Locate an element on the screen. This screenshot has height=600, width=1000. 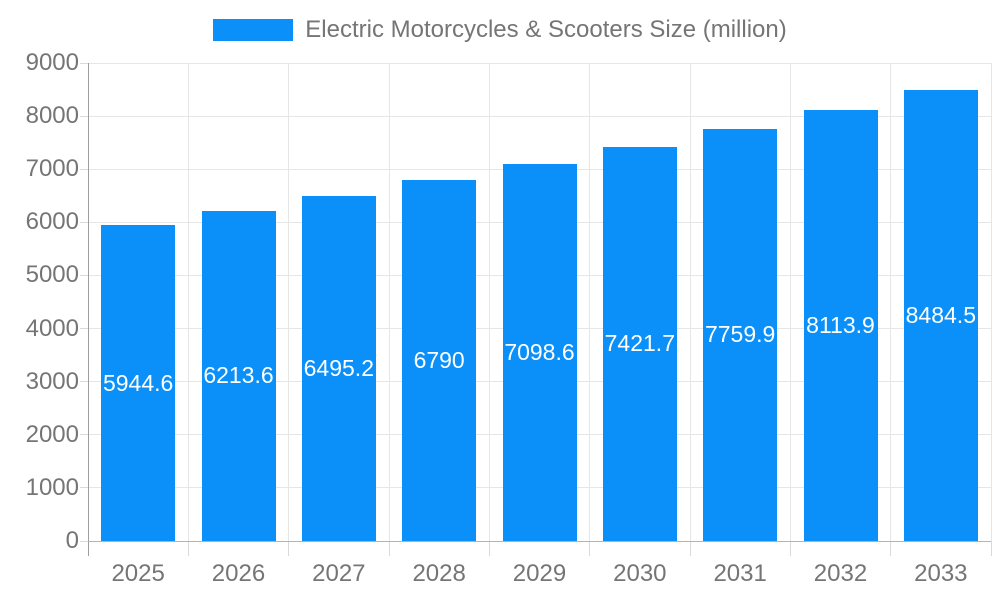
bar-2027: 6495.2 is located at coordinates (338, 368).